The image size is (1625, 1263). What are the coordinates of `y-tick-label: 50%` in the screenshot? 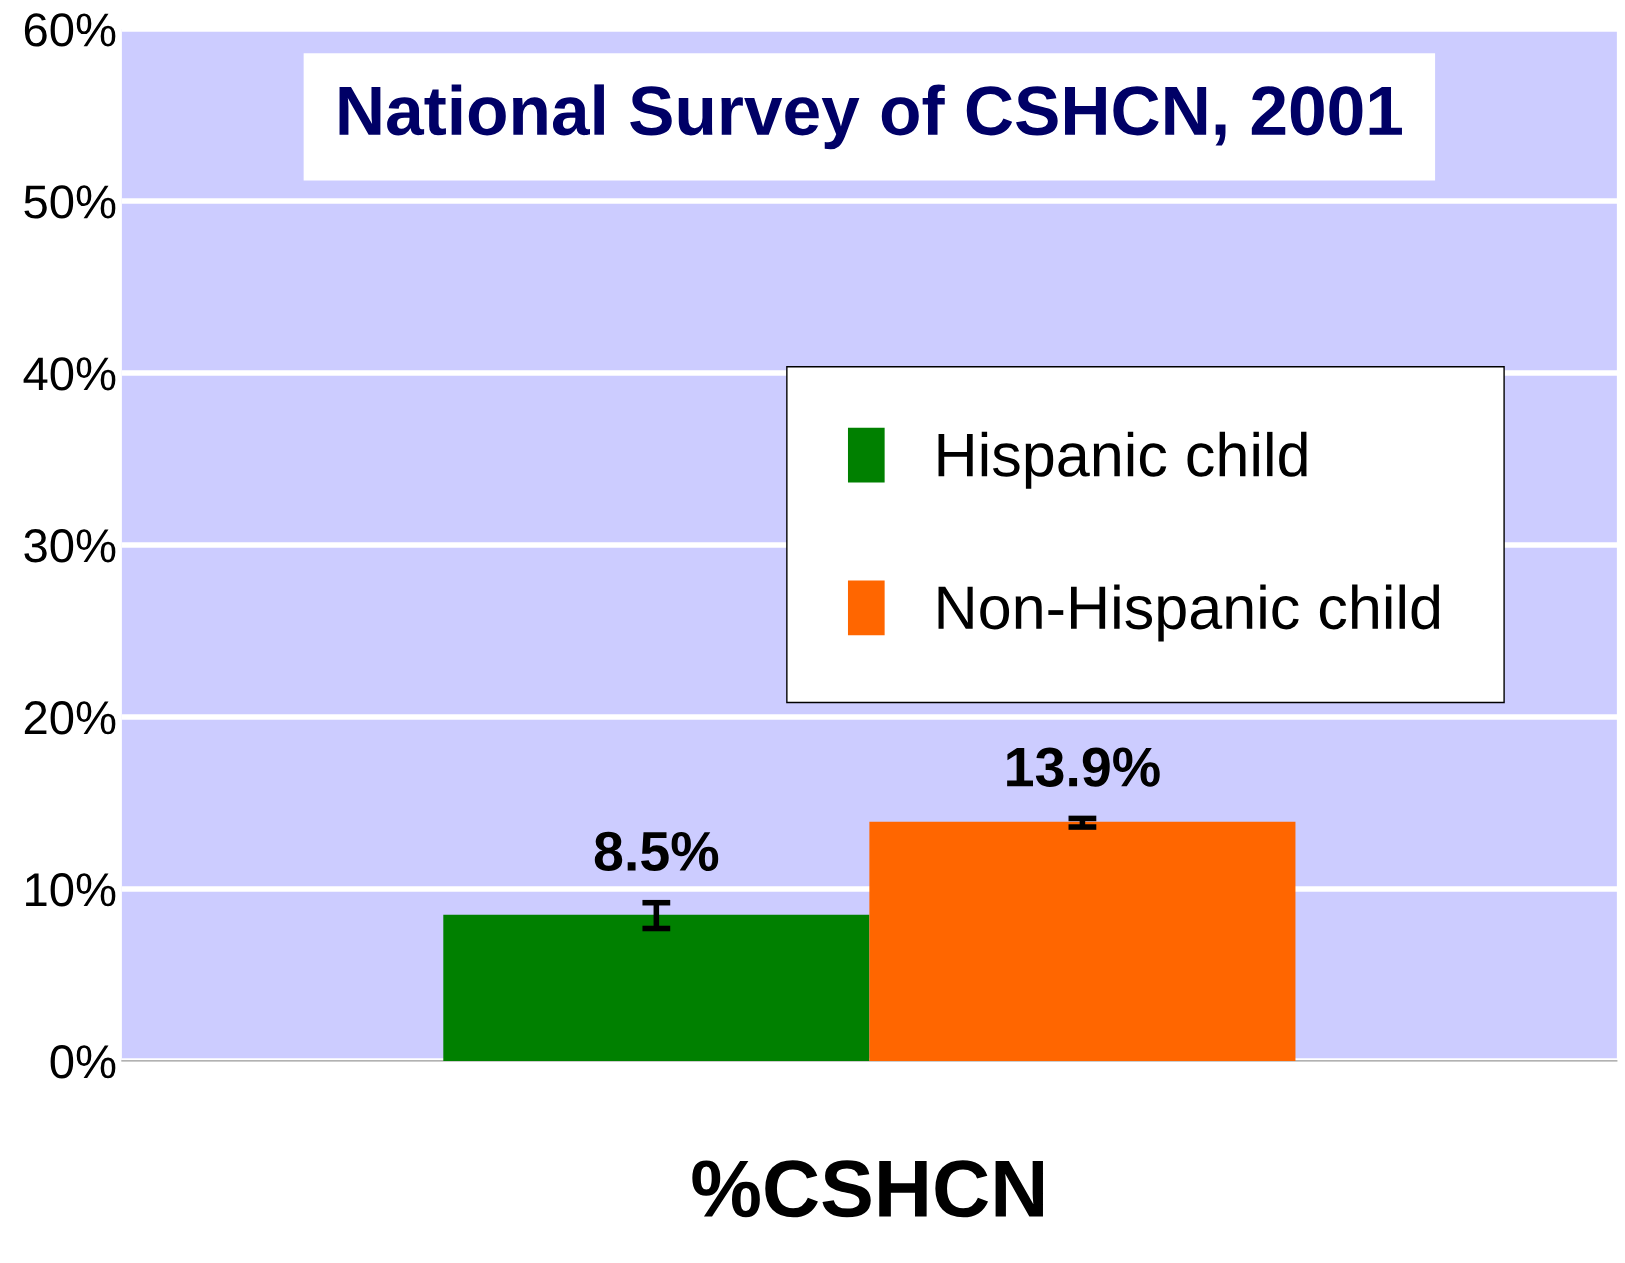 It's located at (70, 202).